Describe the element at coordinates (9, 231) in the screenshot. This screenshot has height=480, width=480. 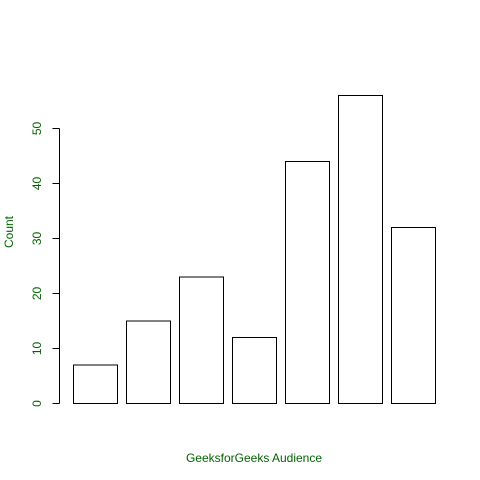
I see `y-axis-label: Count` at that location.